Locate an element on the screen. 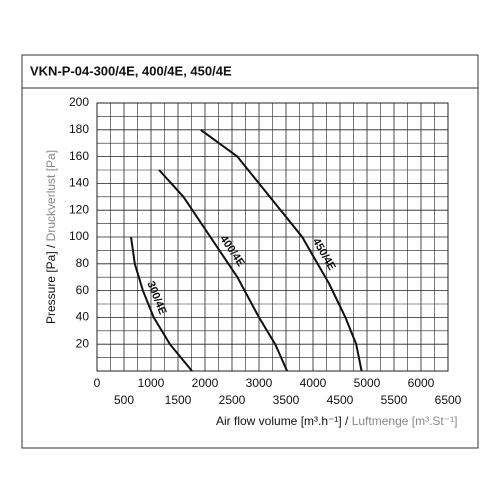 The width and height of the screenshot is (500, 500). y-tick-label: 40 is located at coordinates (83, 317).